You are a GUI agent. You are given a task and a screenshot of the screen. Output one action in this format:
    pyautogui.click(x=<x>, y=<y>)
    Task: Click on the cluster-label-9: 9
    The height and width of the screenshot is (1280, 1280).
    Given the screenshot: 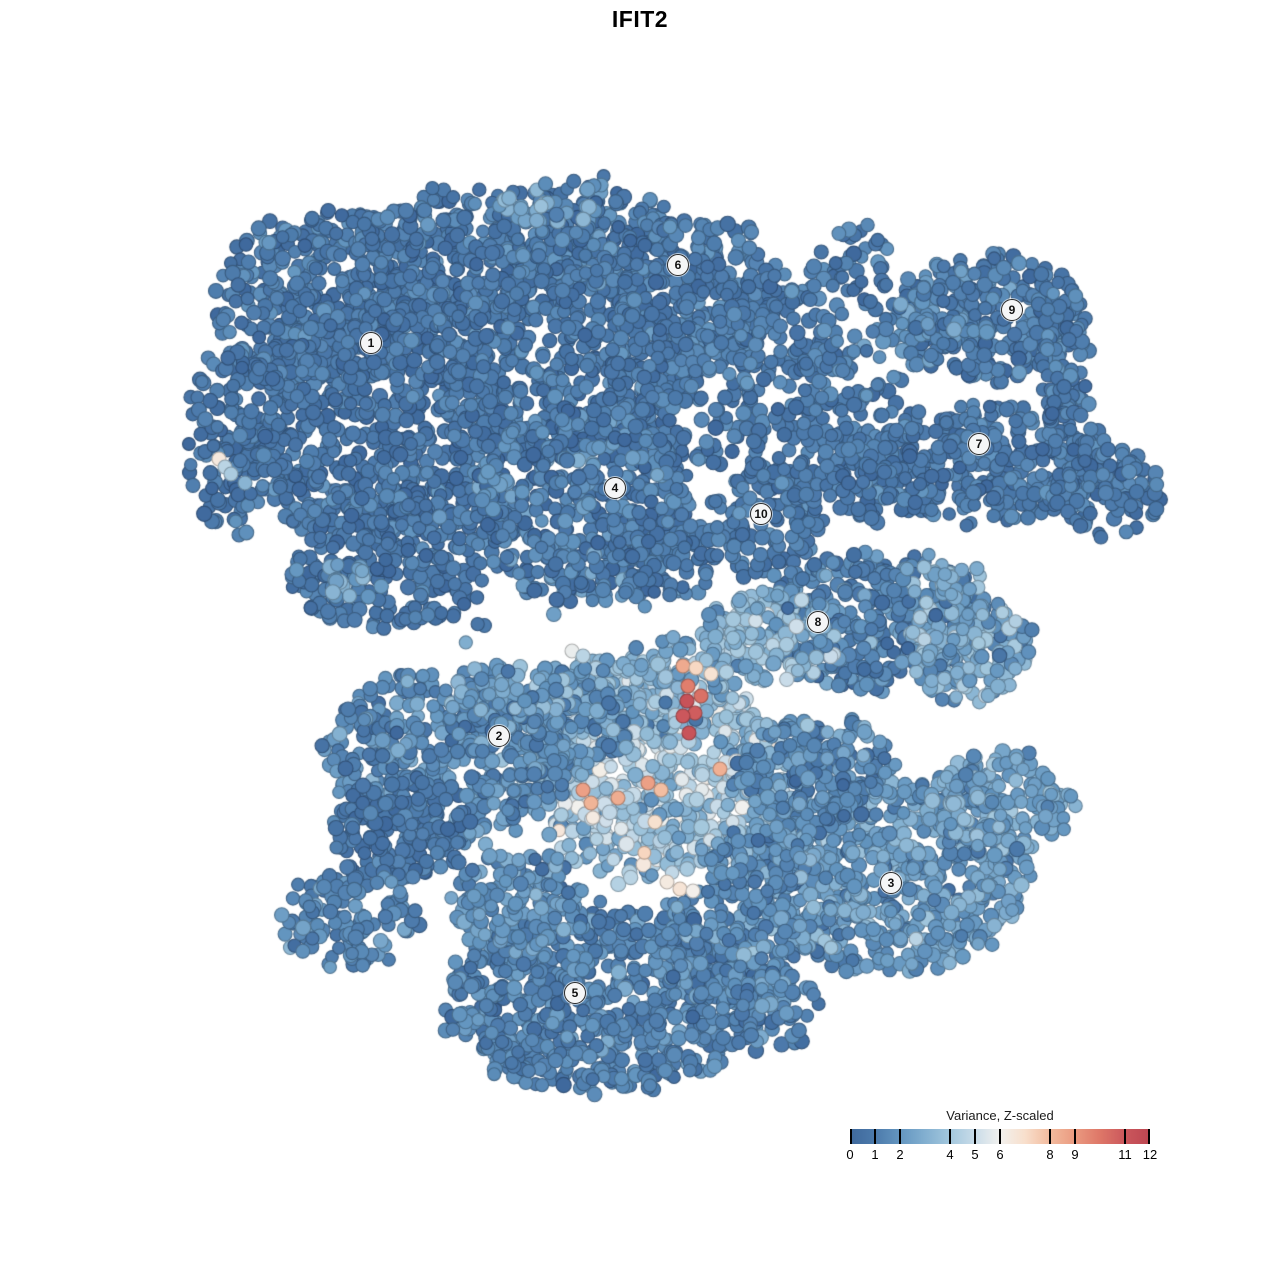 What is the action you would take?
    pyautogui.click(x=1012, y=310)
    